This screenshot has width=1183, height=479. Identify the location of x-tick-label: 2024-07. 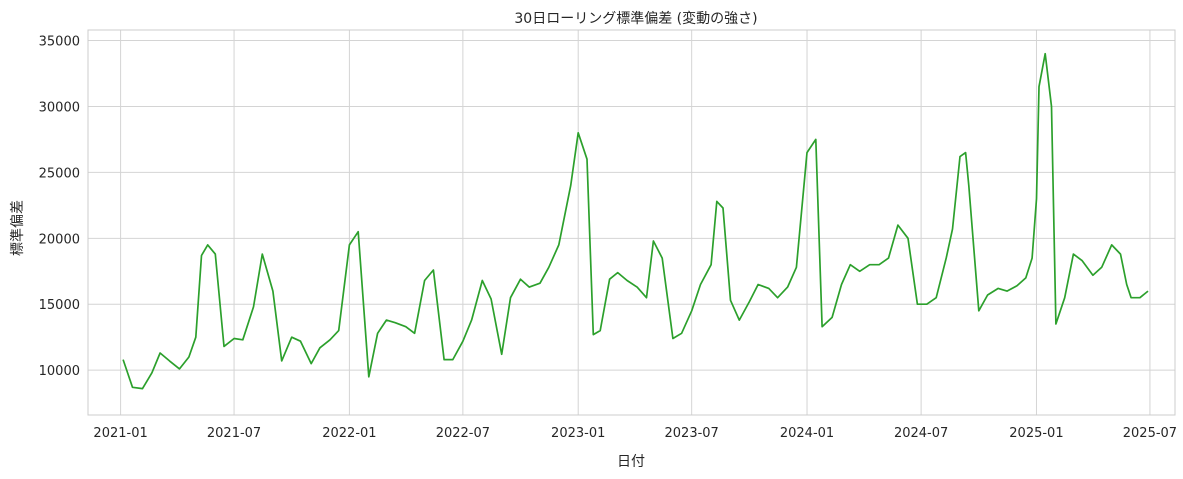
(921, 433).